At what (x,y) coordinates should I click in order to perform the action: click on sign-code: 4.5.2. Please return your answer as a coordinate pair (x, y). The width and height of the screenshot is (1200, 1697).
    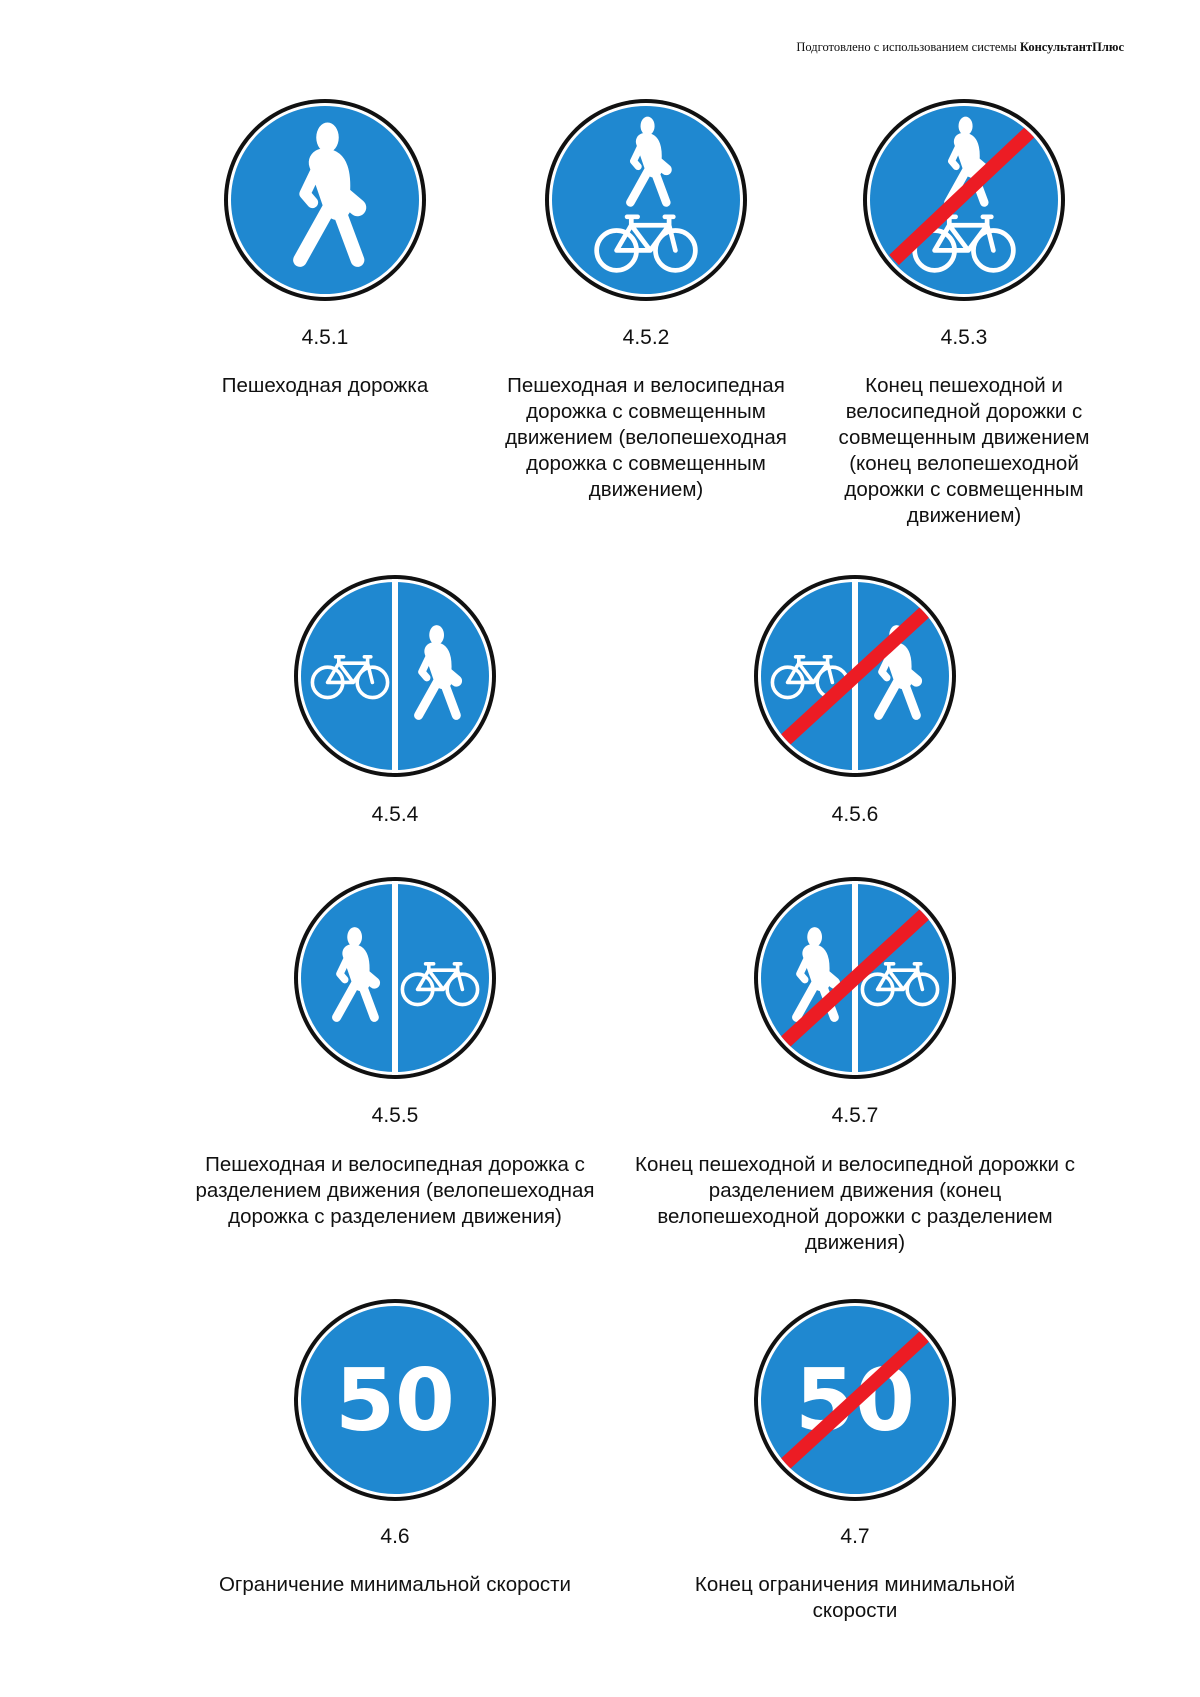
    Looking at the image, I should click on (646, 337).